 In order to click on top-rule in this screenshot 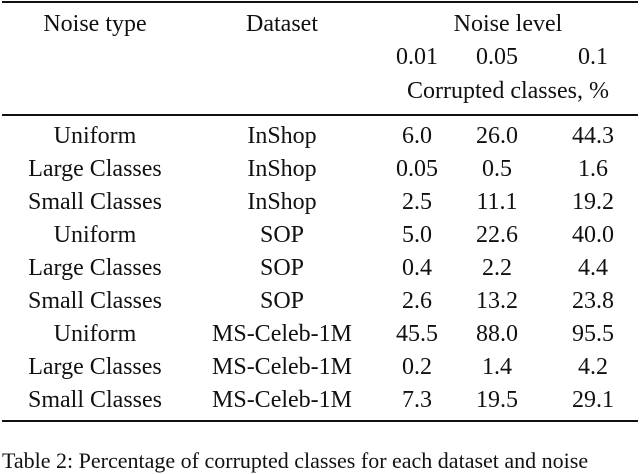, I will do `click(320, 2)`.